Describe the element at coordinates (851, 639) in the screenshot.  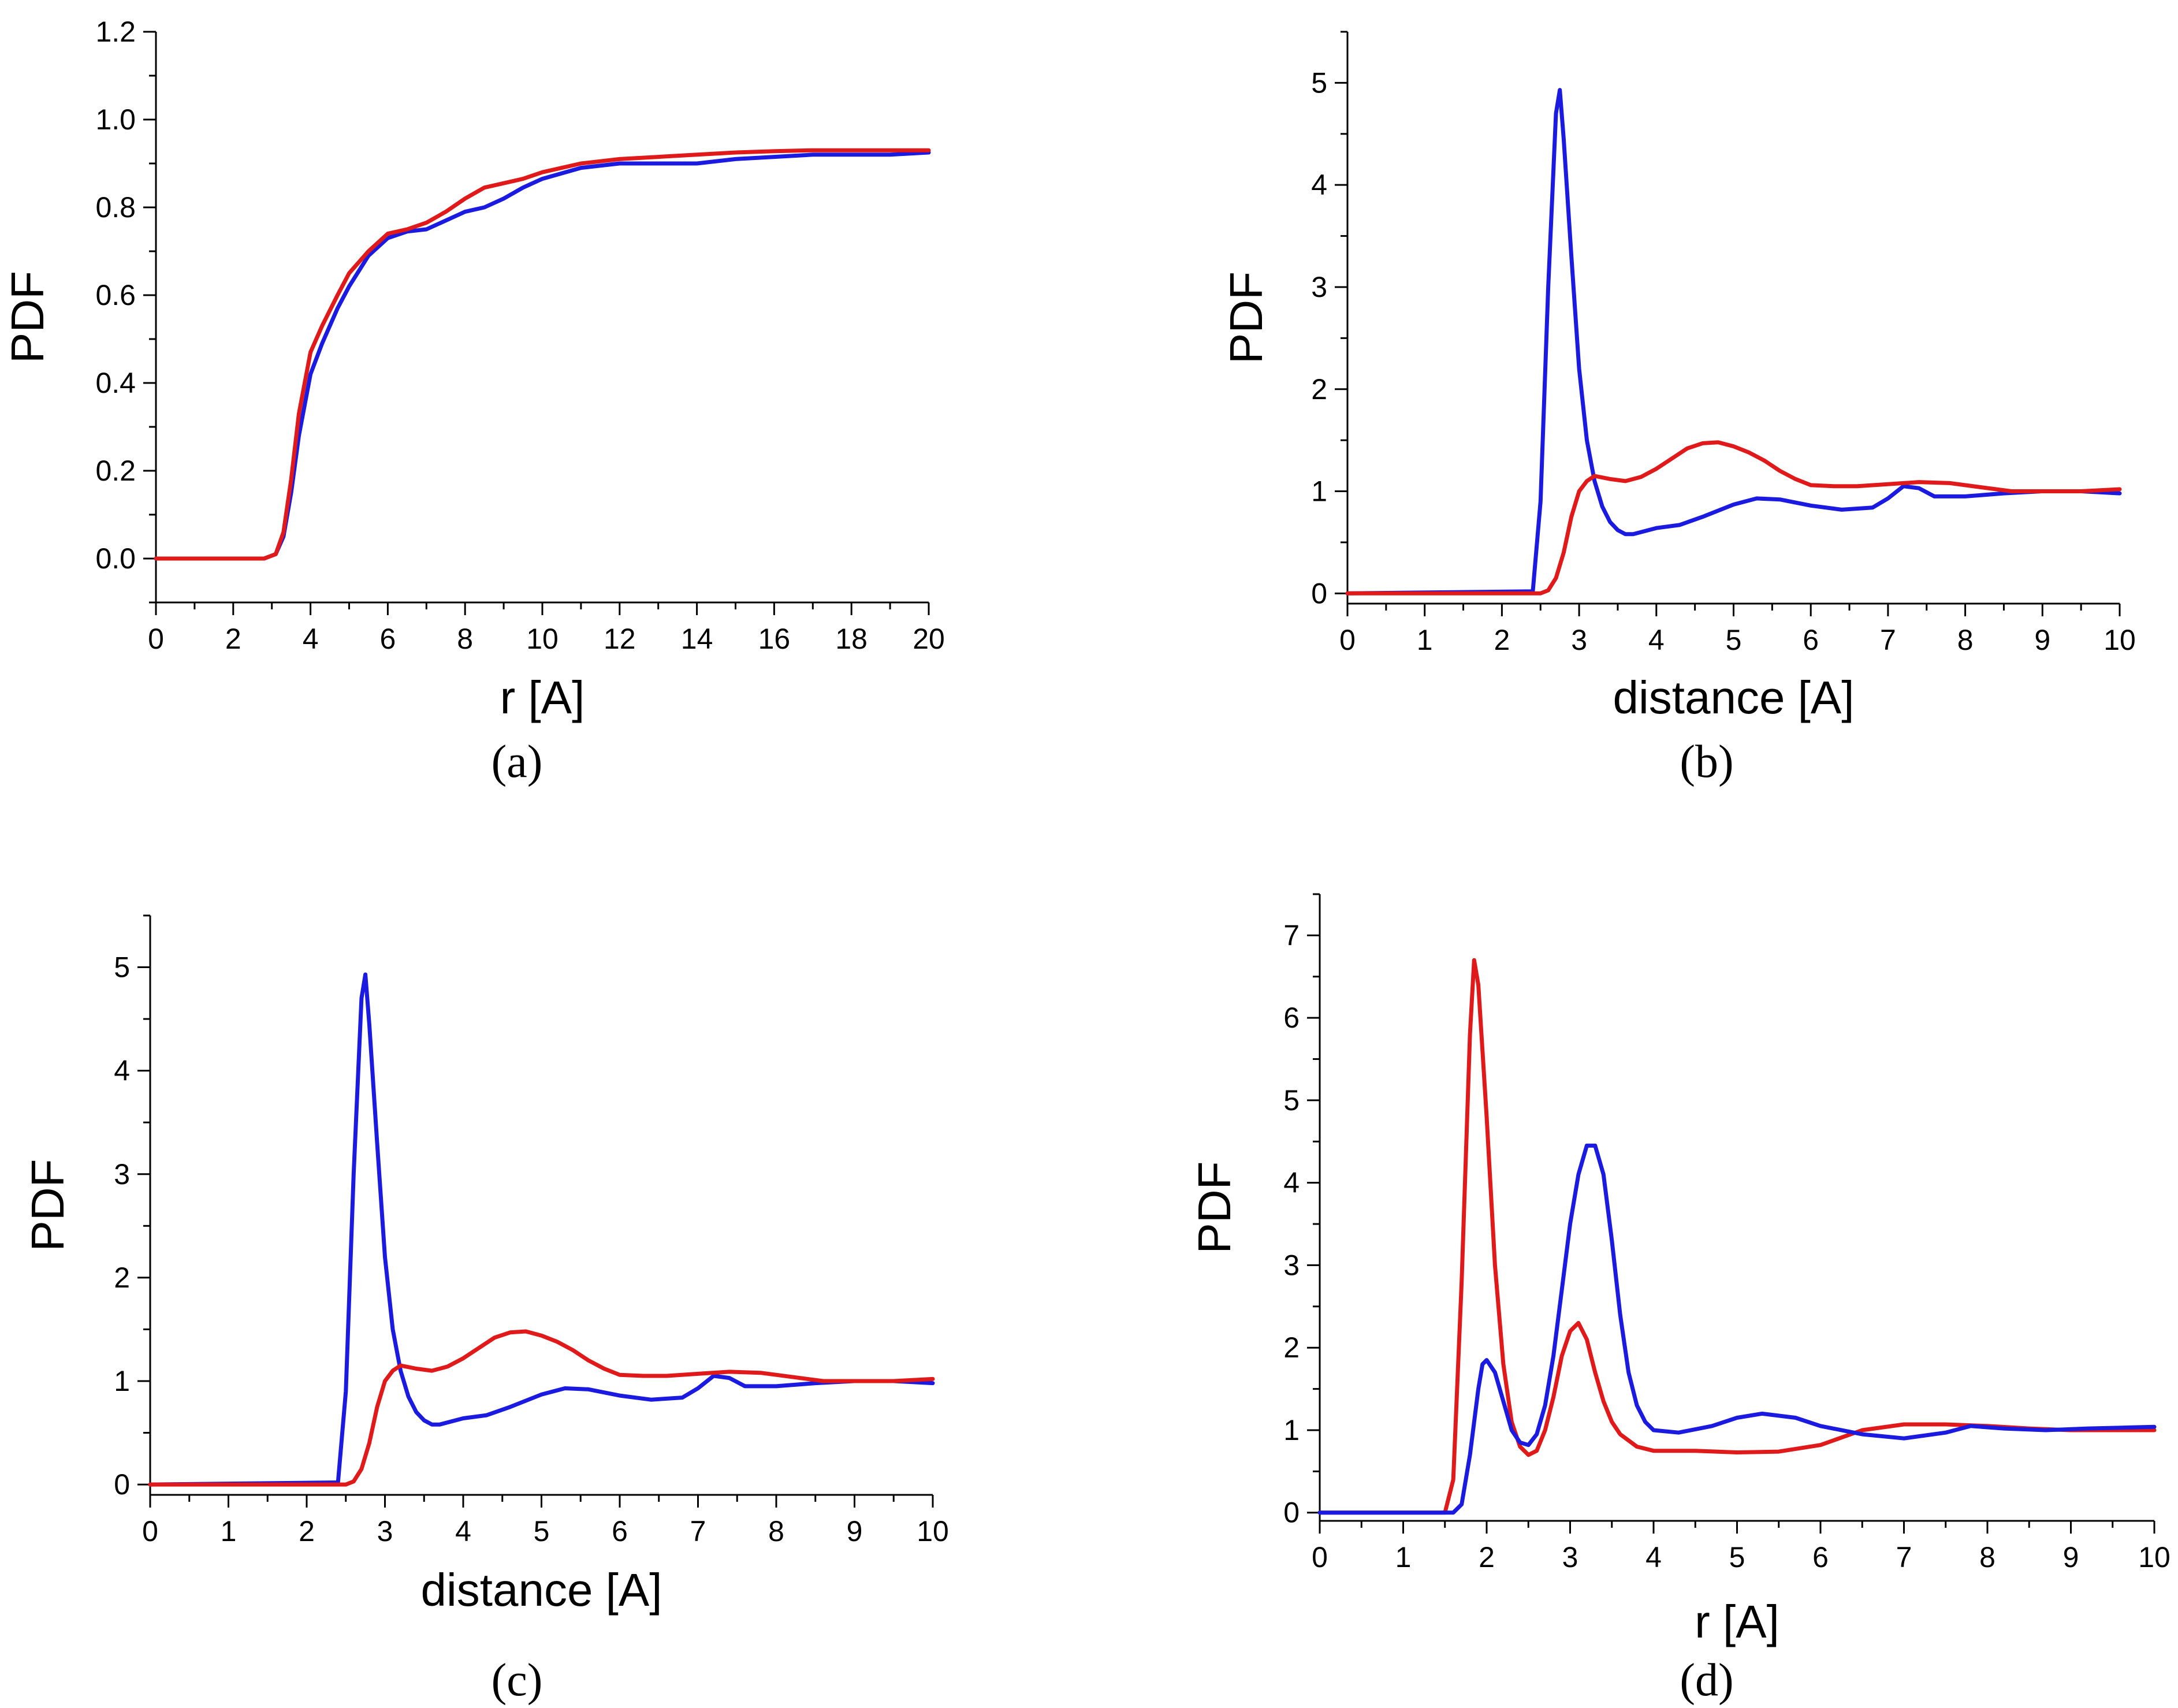
I see `x-tick-label: 18` at that location.